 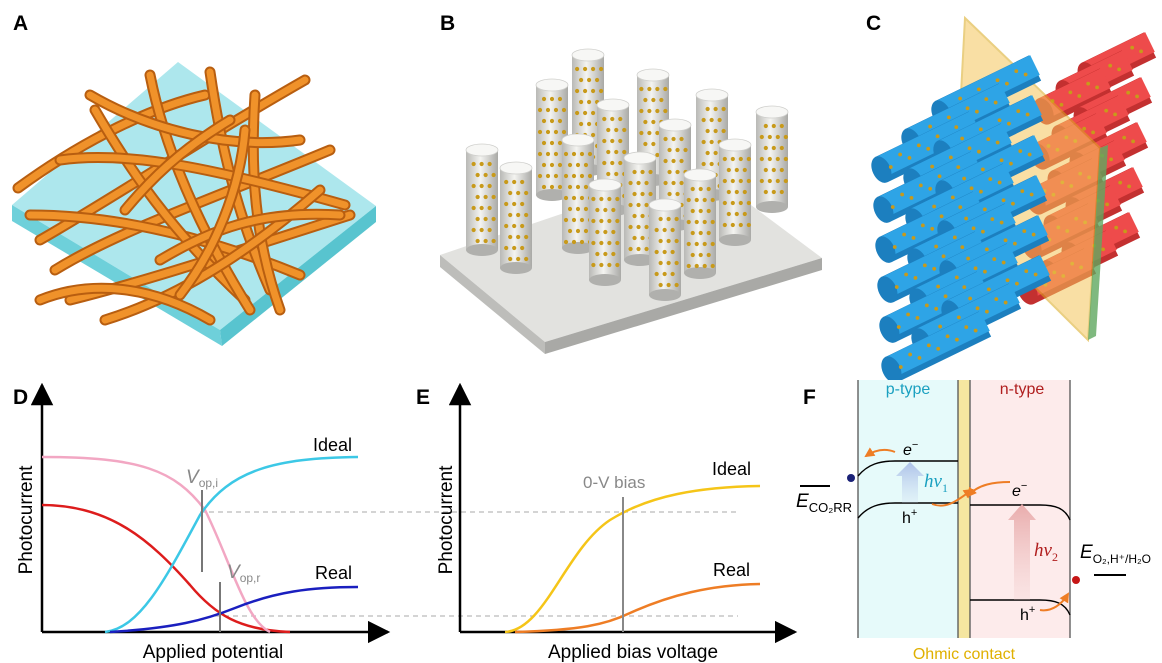 I want to click on curve-e-real, so click(x=637, y=608).